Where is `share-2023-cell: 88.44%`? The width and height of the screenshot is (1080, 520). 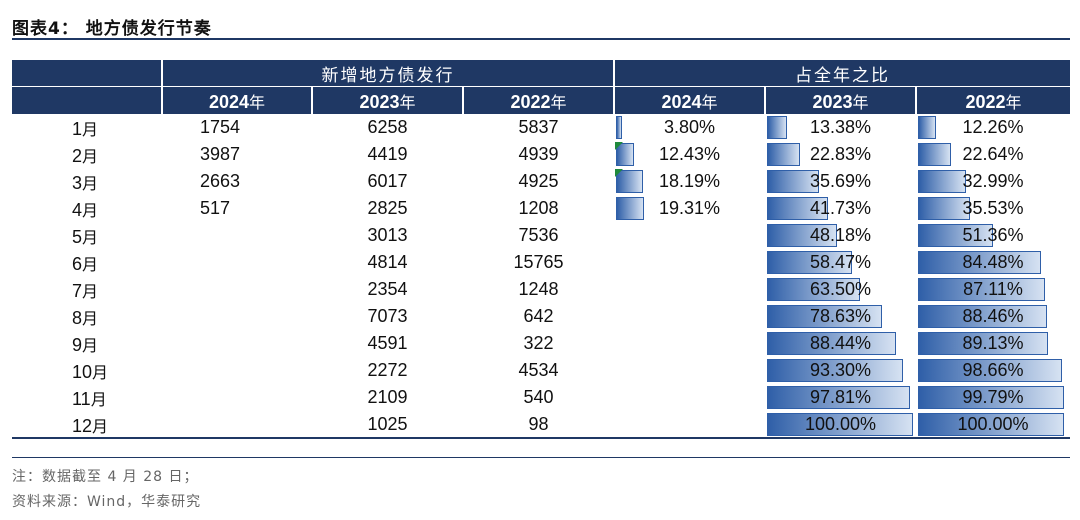
share-2023-cell: 88.44% is located at coordinates (840, 343).